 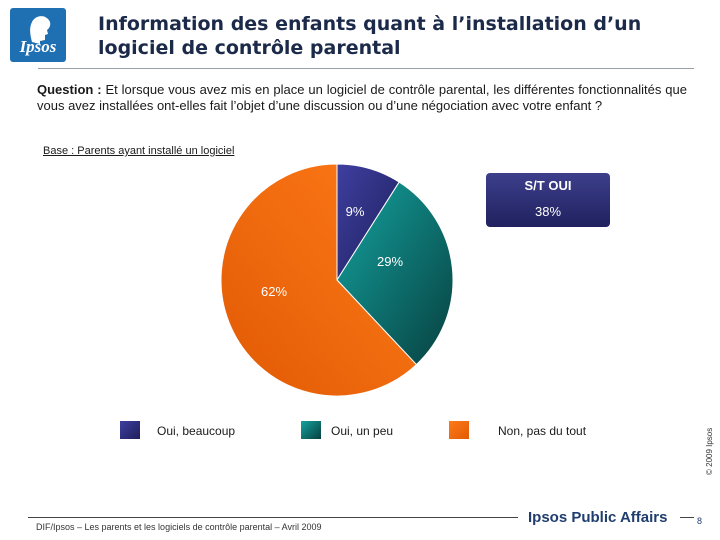 I want to click on question-label: Question :, so click(x=69, y=89).